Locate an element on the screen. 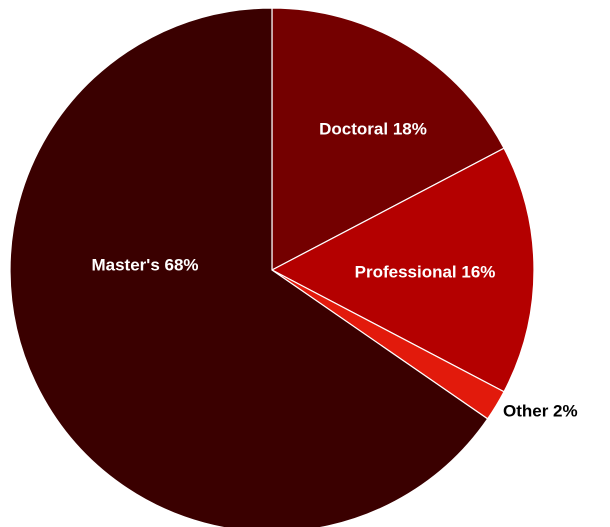 The image size is (610, 527). slice-label-master-s: Master's 68% is located at coordinates (144, 264).